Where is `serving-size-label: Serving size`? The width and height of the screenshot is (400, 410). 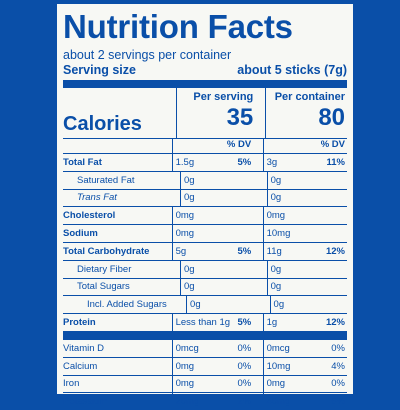
serving-size-label: Serving size is located at coordinates (99, 70).